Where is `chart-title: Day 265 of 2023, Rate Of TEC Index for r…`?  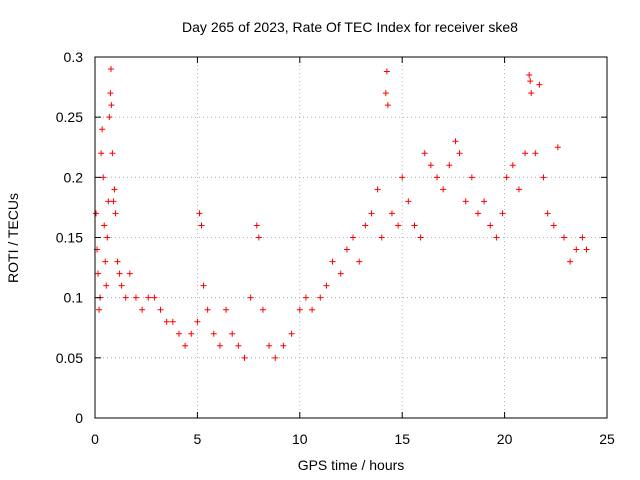
chart-title: Day 265 of 2023, Rate Of TEC Index for r… is located at coordinates (350, 27).